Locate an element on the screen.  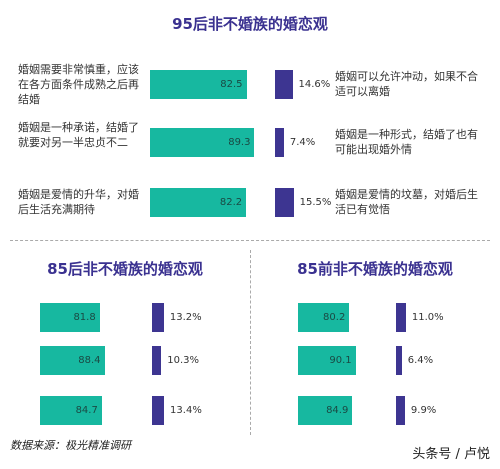
opposite-statement: 婚姻可以允许冲动，如果不合适可以离婚 is located at coordinates (406, 84).